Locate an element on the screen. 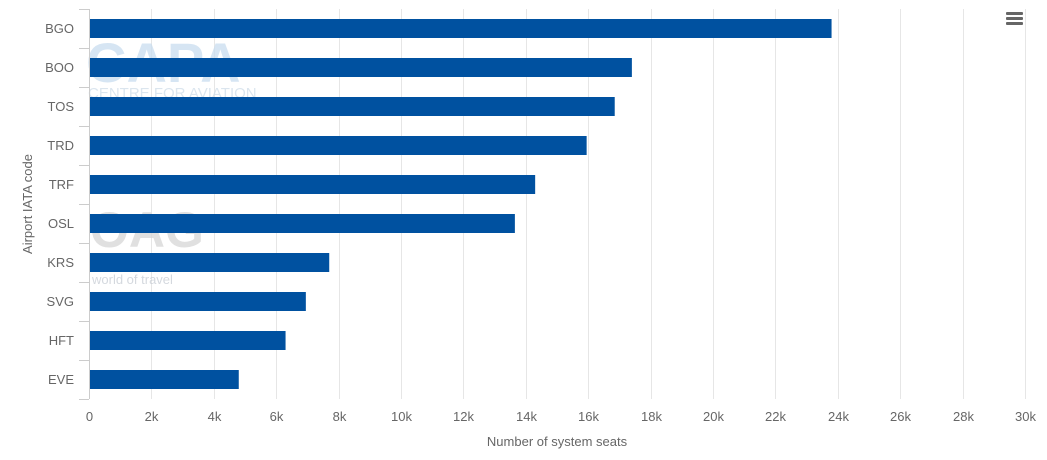  y-axis-title: Airport IATA code is located at coordinates (27, 204).